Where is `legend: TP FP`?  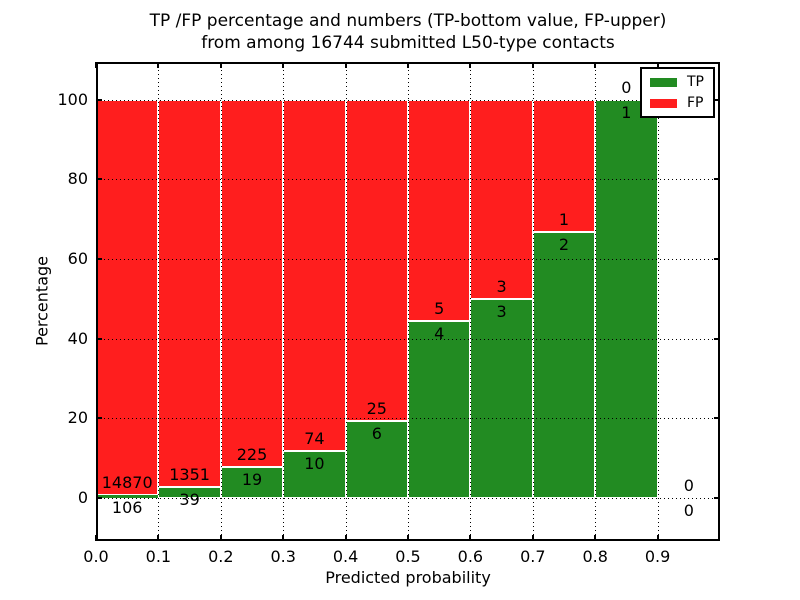
legend: TP FP is located at coordinates (677, 92).